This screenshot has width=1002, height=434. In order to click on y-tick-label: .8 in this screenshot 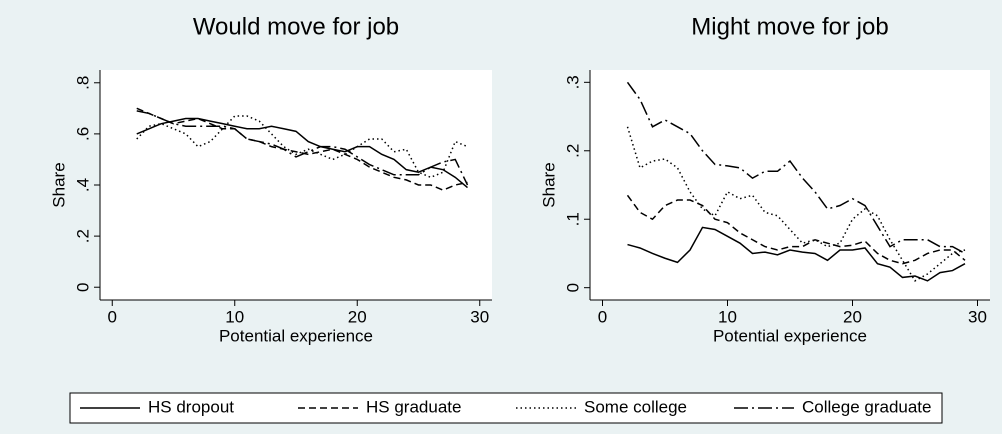, I will do `click(82, 83)`.